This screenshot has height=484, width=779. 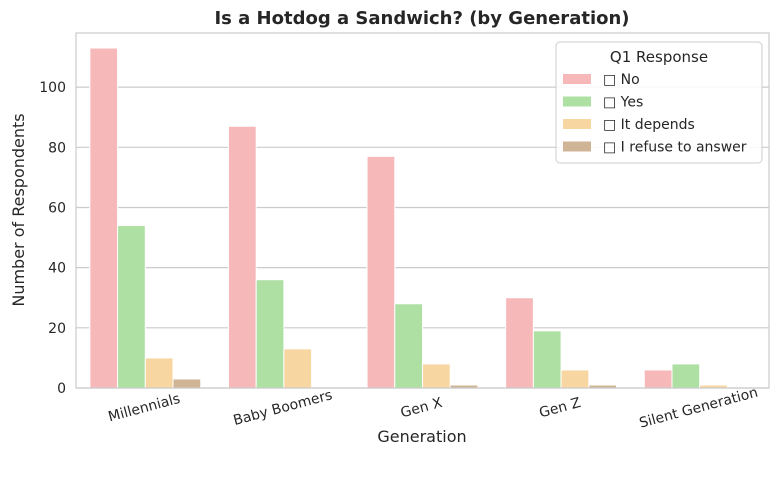 What do you see at coordinates (623, 103) in the screenshot?
I see `legend-label: □ Yes` at bounding box center [623, 103].